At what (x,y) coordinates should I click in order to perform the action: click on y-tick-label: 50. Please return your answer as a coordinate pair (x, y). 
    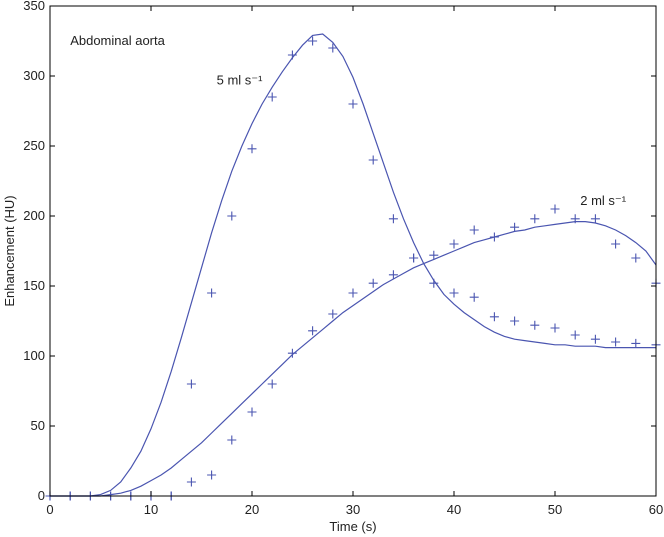
    Looking at the image, I should click on (38, 425).